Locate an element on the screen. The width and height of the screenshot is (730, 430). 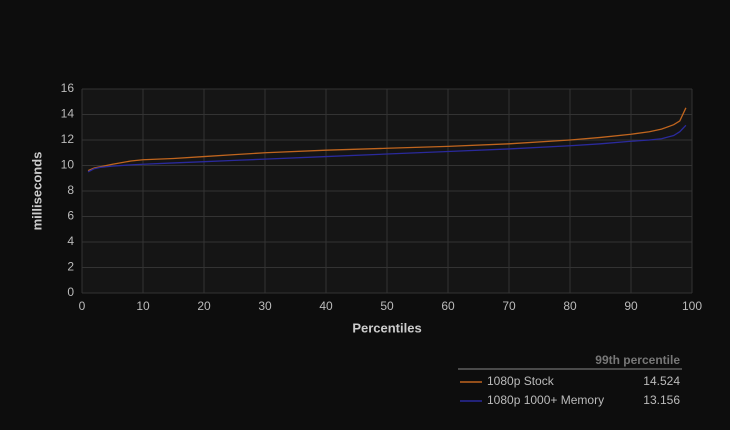
y-tick-label: 16 is located at coordinates (68, 88).